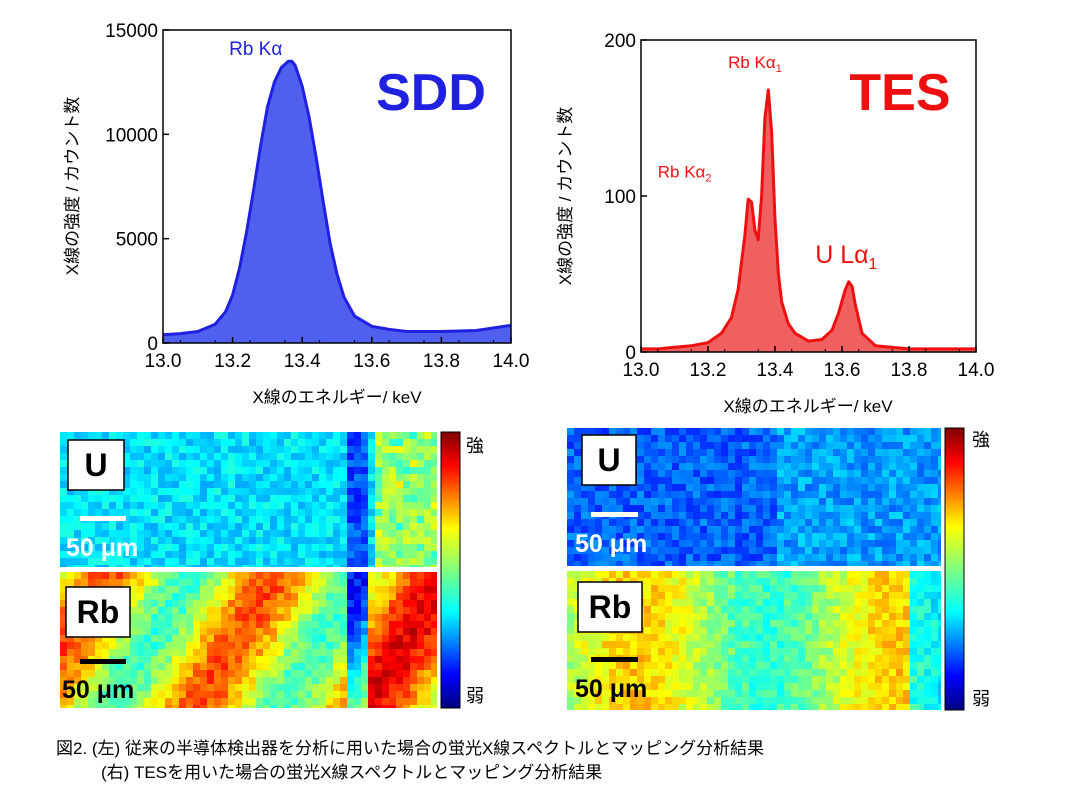  I want to click on tes-x-tick-label: 14.0, so click(976, 370).